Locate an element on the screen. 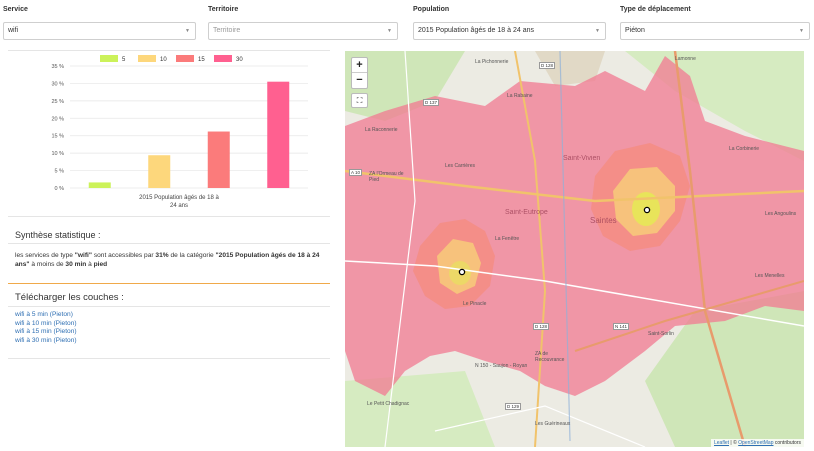 Image resolution: width=814 pixels, height=451 pixels. filter-territoire: Territoire is located at coordinates (223, 6).